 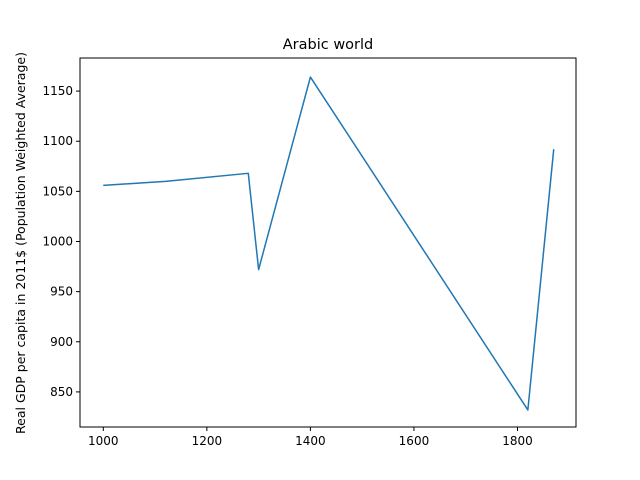 What do you see at coordinates (61, 392) in the screenshot?
I see `y-tick-label: 850` at bounding box center [61, 392].